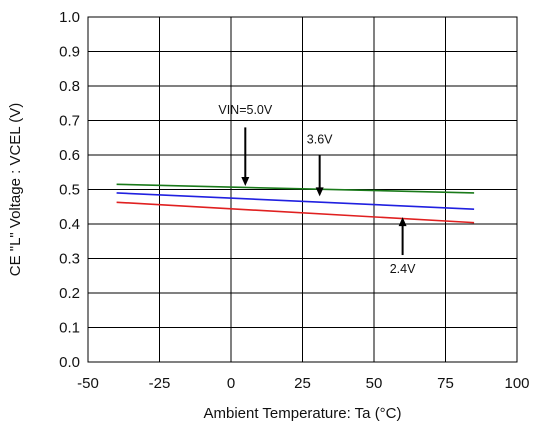 Image resolution: width=539 pixels, height=430 pixels. I want to click on x-tick-label: 100, so click(516, 383).